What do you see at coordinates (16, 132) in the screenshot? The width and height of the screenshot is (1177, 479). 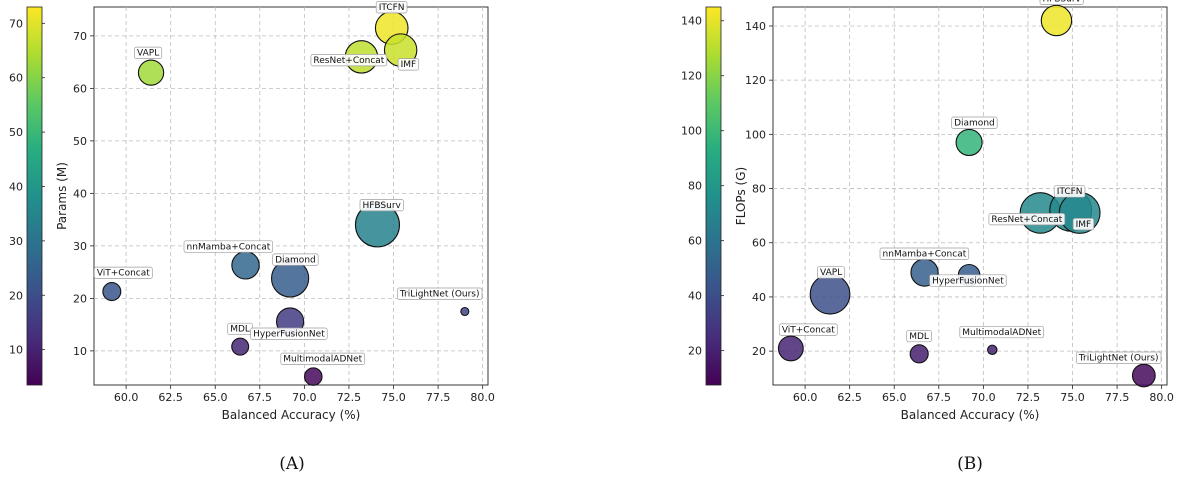 I see `colorbar-tick-label: 50` at bounding box center [16, 132].